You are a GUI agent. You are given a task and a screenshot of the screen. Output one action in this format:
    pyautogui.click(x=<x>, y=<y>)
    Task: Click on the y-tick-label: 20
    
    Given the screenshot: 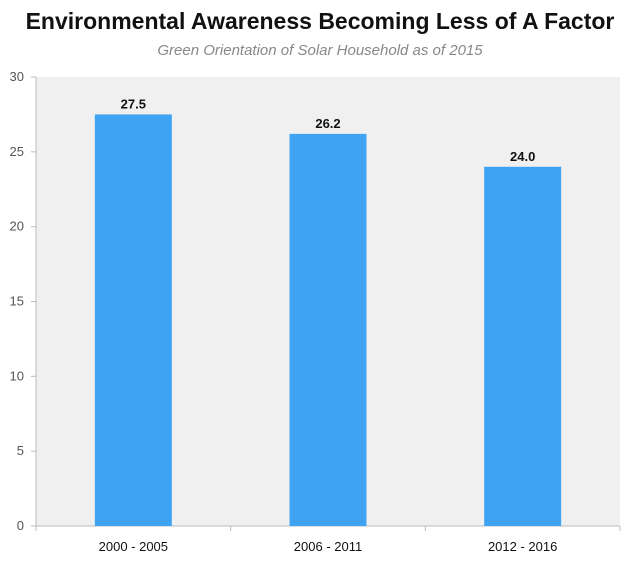 What is the action you would take?
    pyautogui.click(x=17, y=226)
    